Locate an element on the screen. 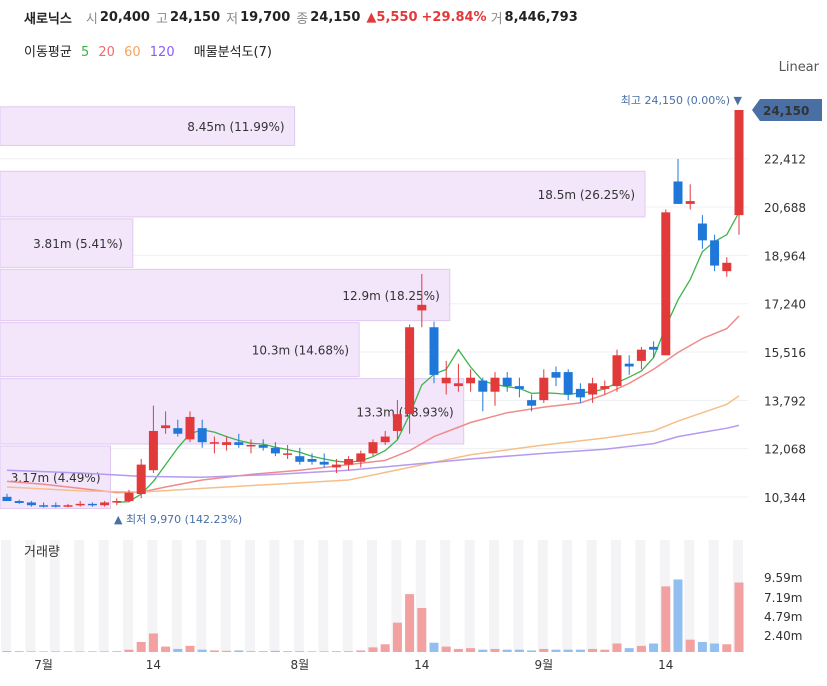 This screenshot has height=686, width=827. price-tick: 17,240 is located at coordinates (785, 305).